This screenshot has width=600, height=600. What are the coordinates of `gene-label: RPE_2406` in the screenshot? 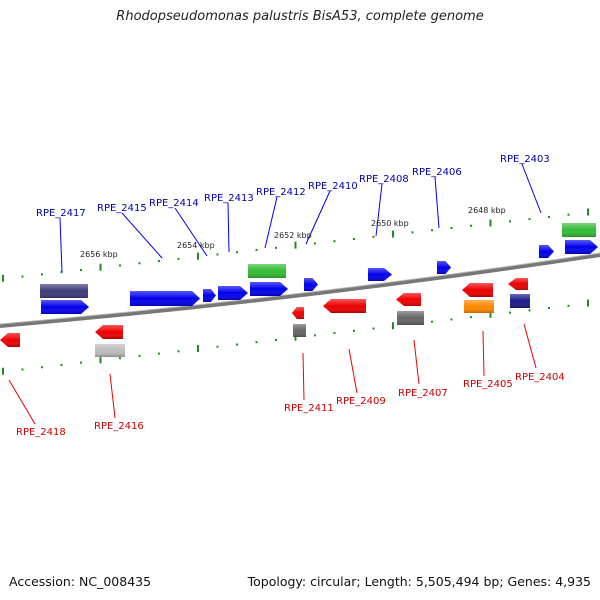 It's located at (437, 172).